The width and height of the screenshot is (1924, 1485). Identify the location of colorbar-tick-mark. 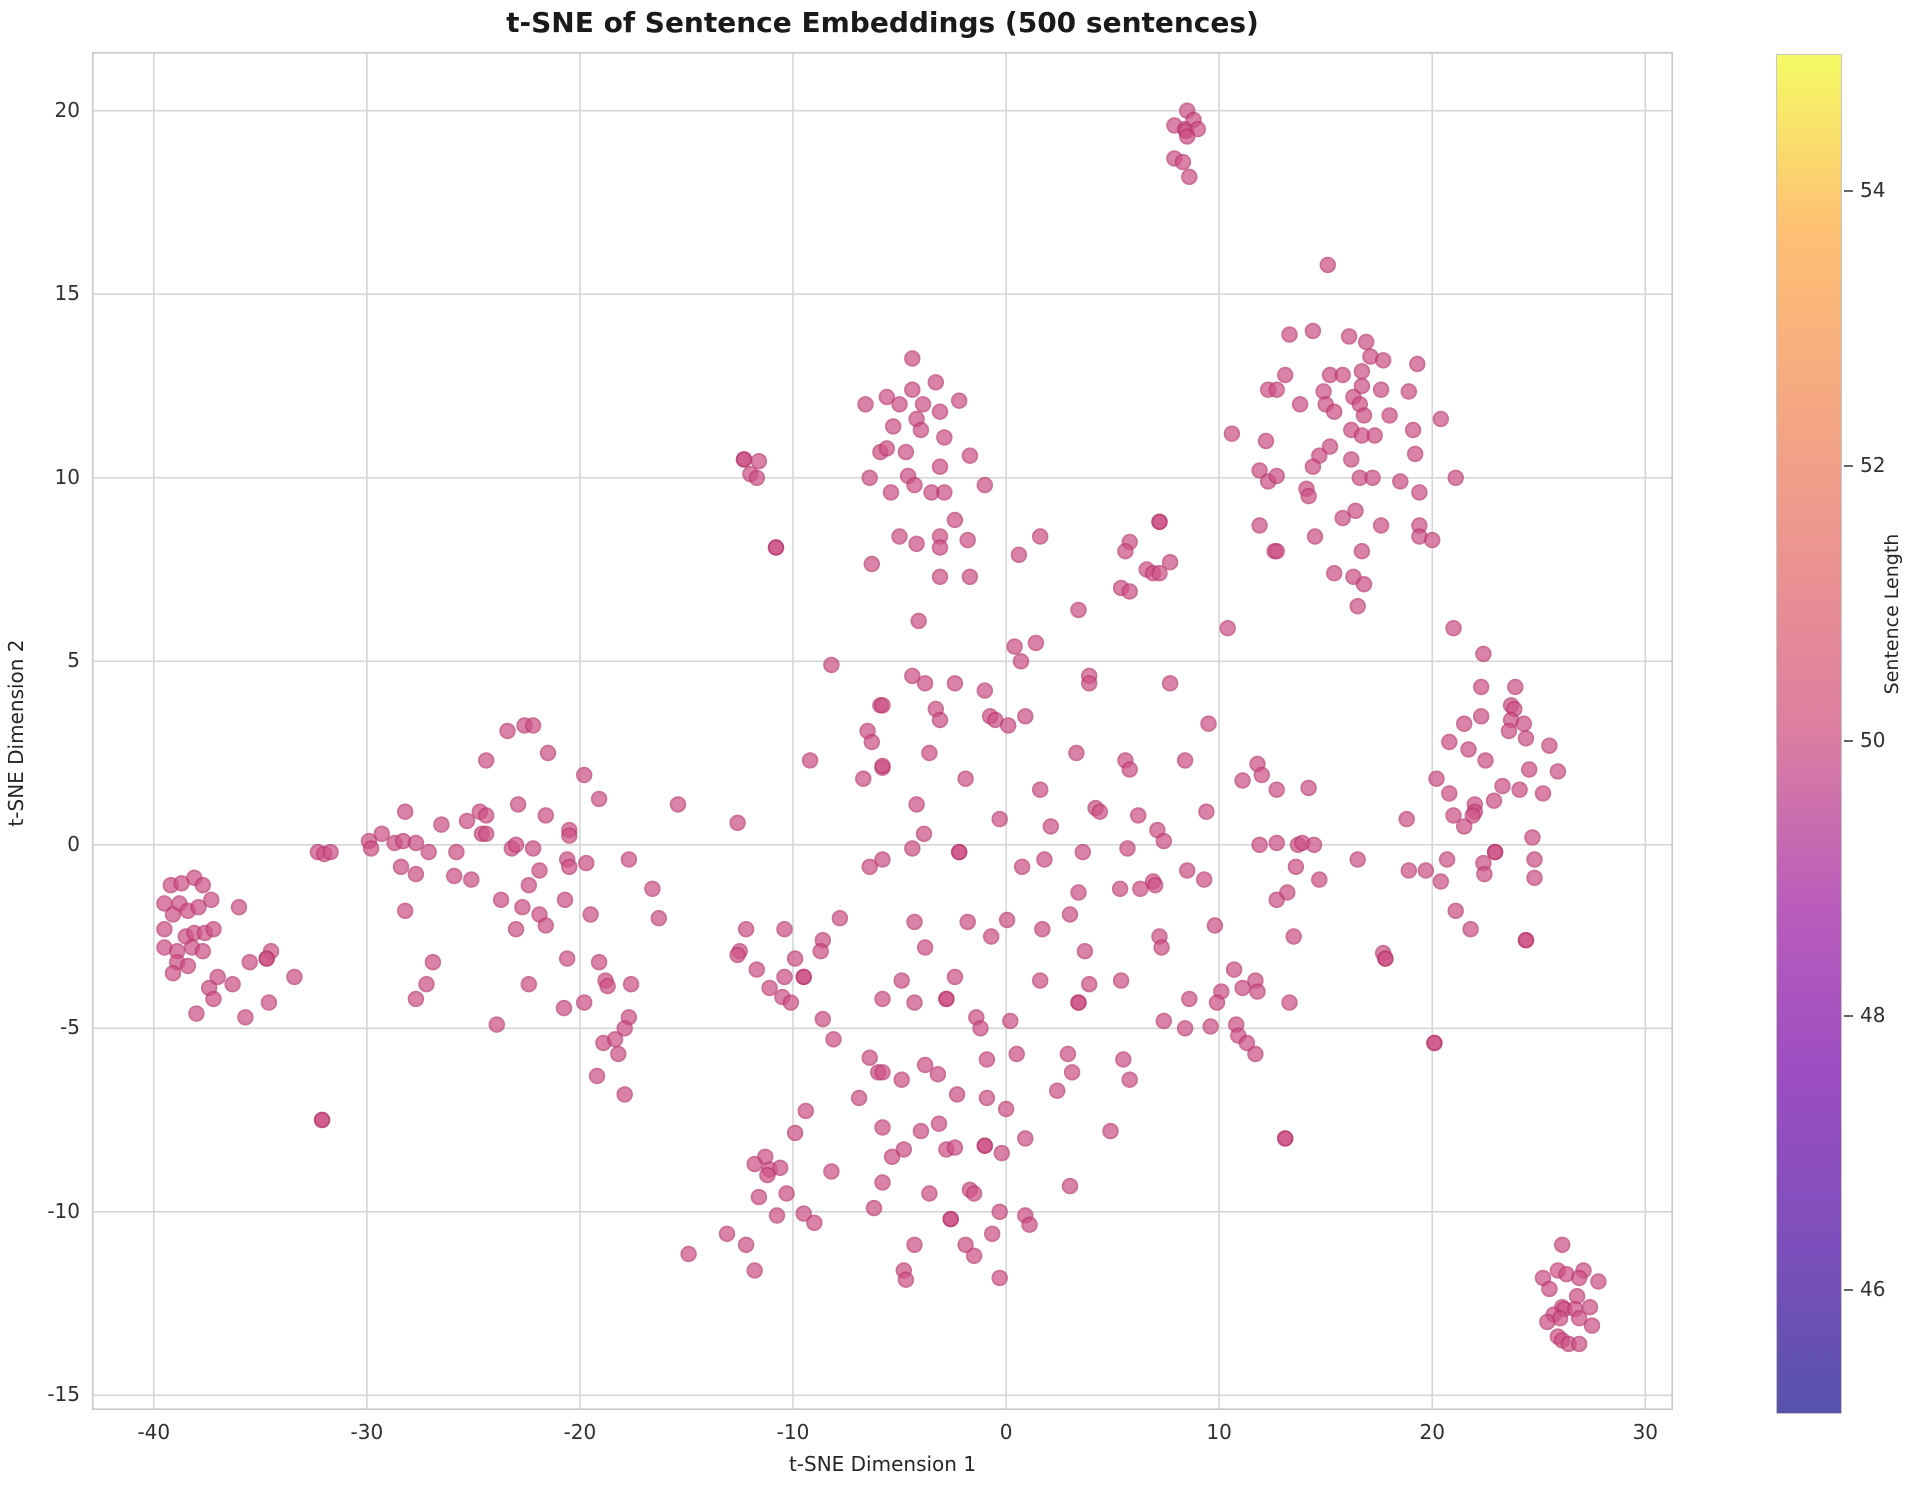
(1848, 466).